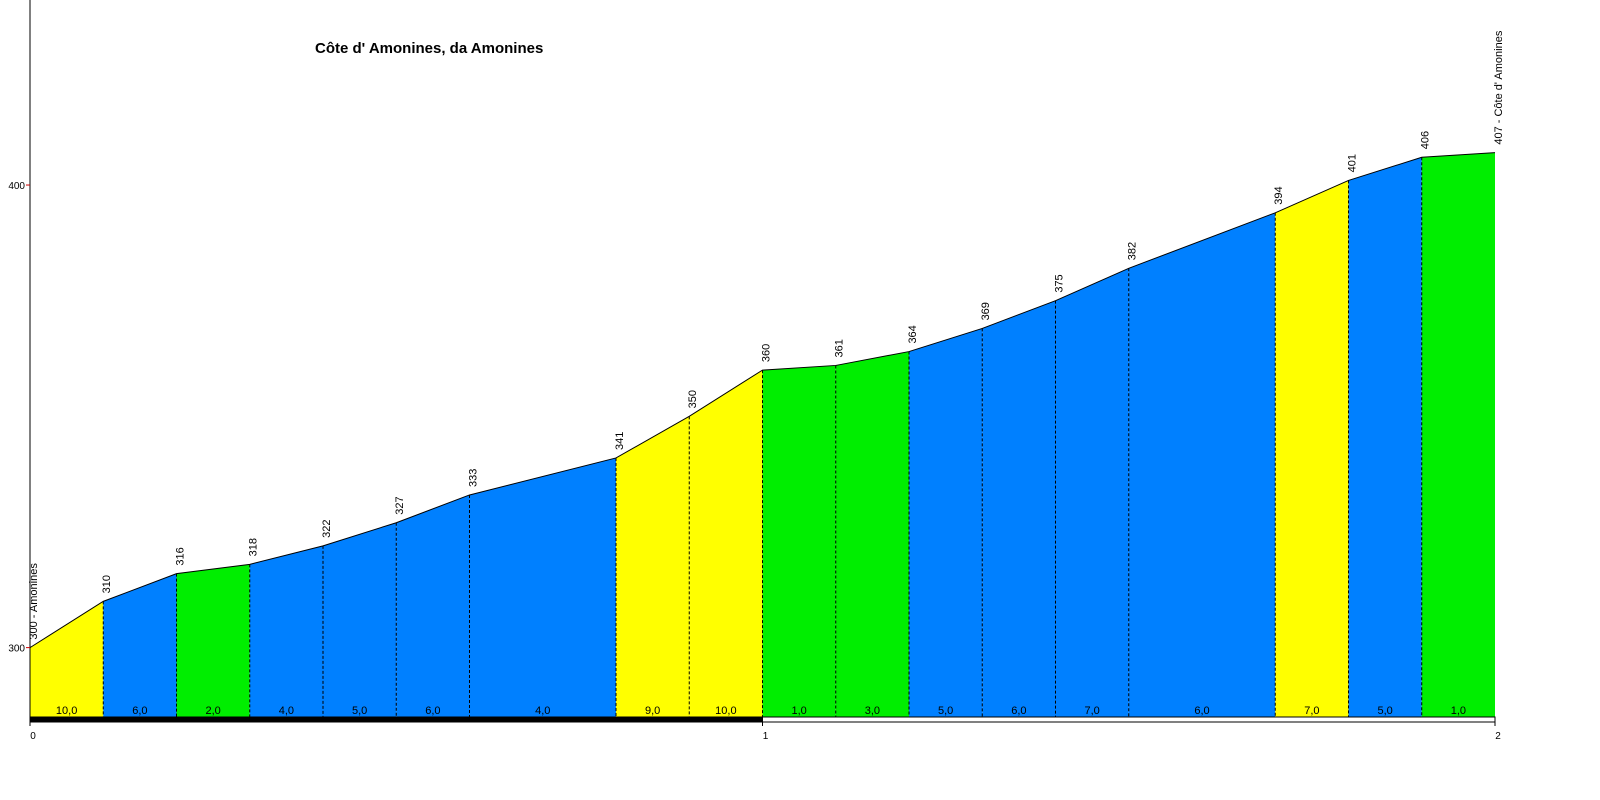 This screenshot has height=800, width=1600. What do you see at coordinates (400, 505) in the screenshot?
I see `elevation-label: 327` at bounding box center [400, 505].